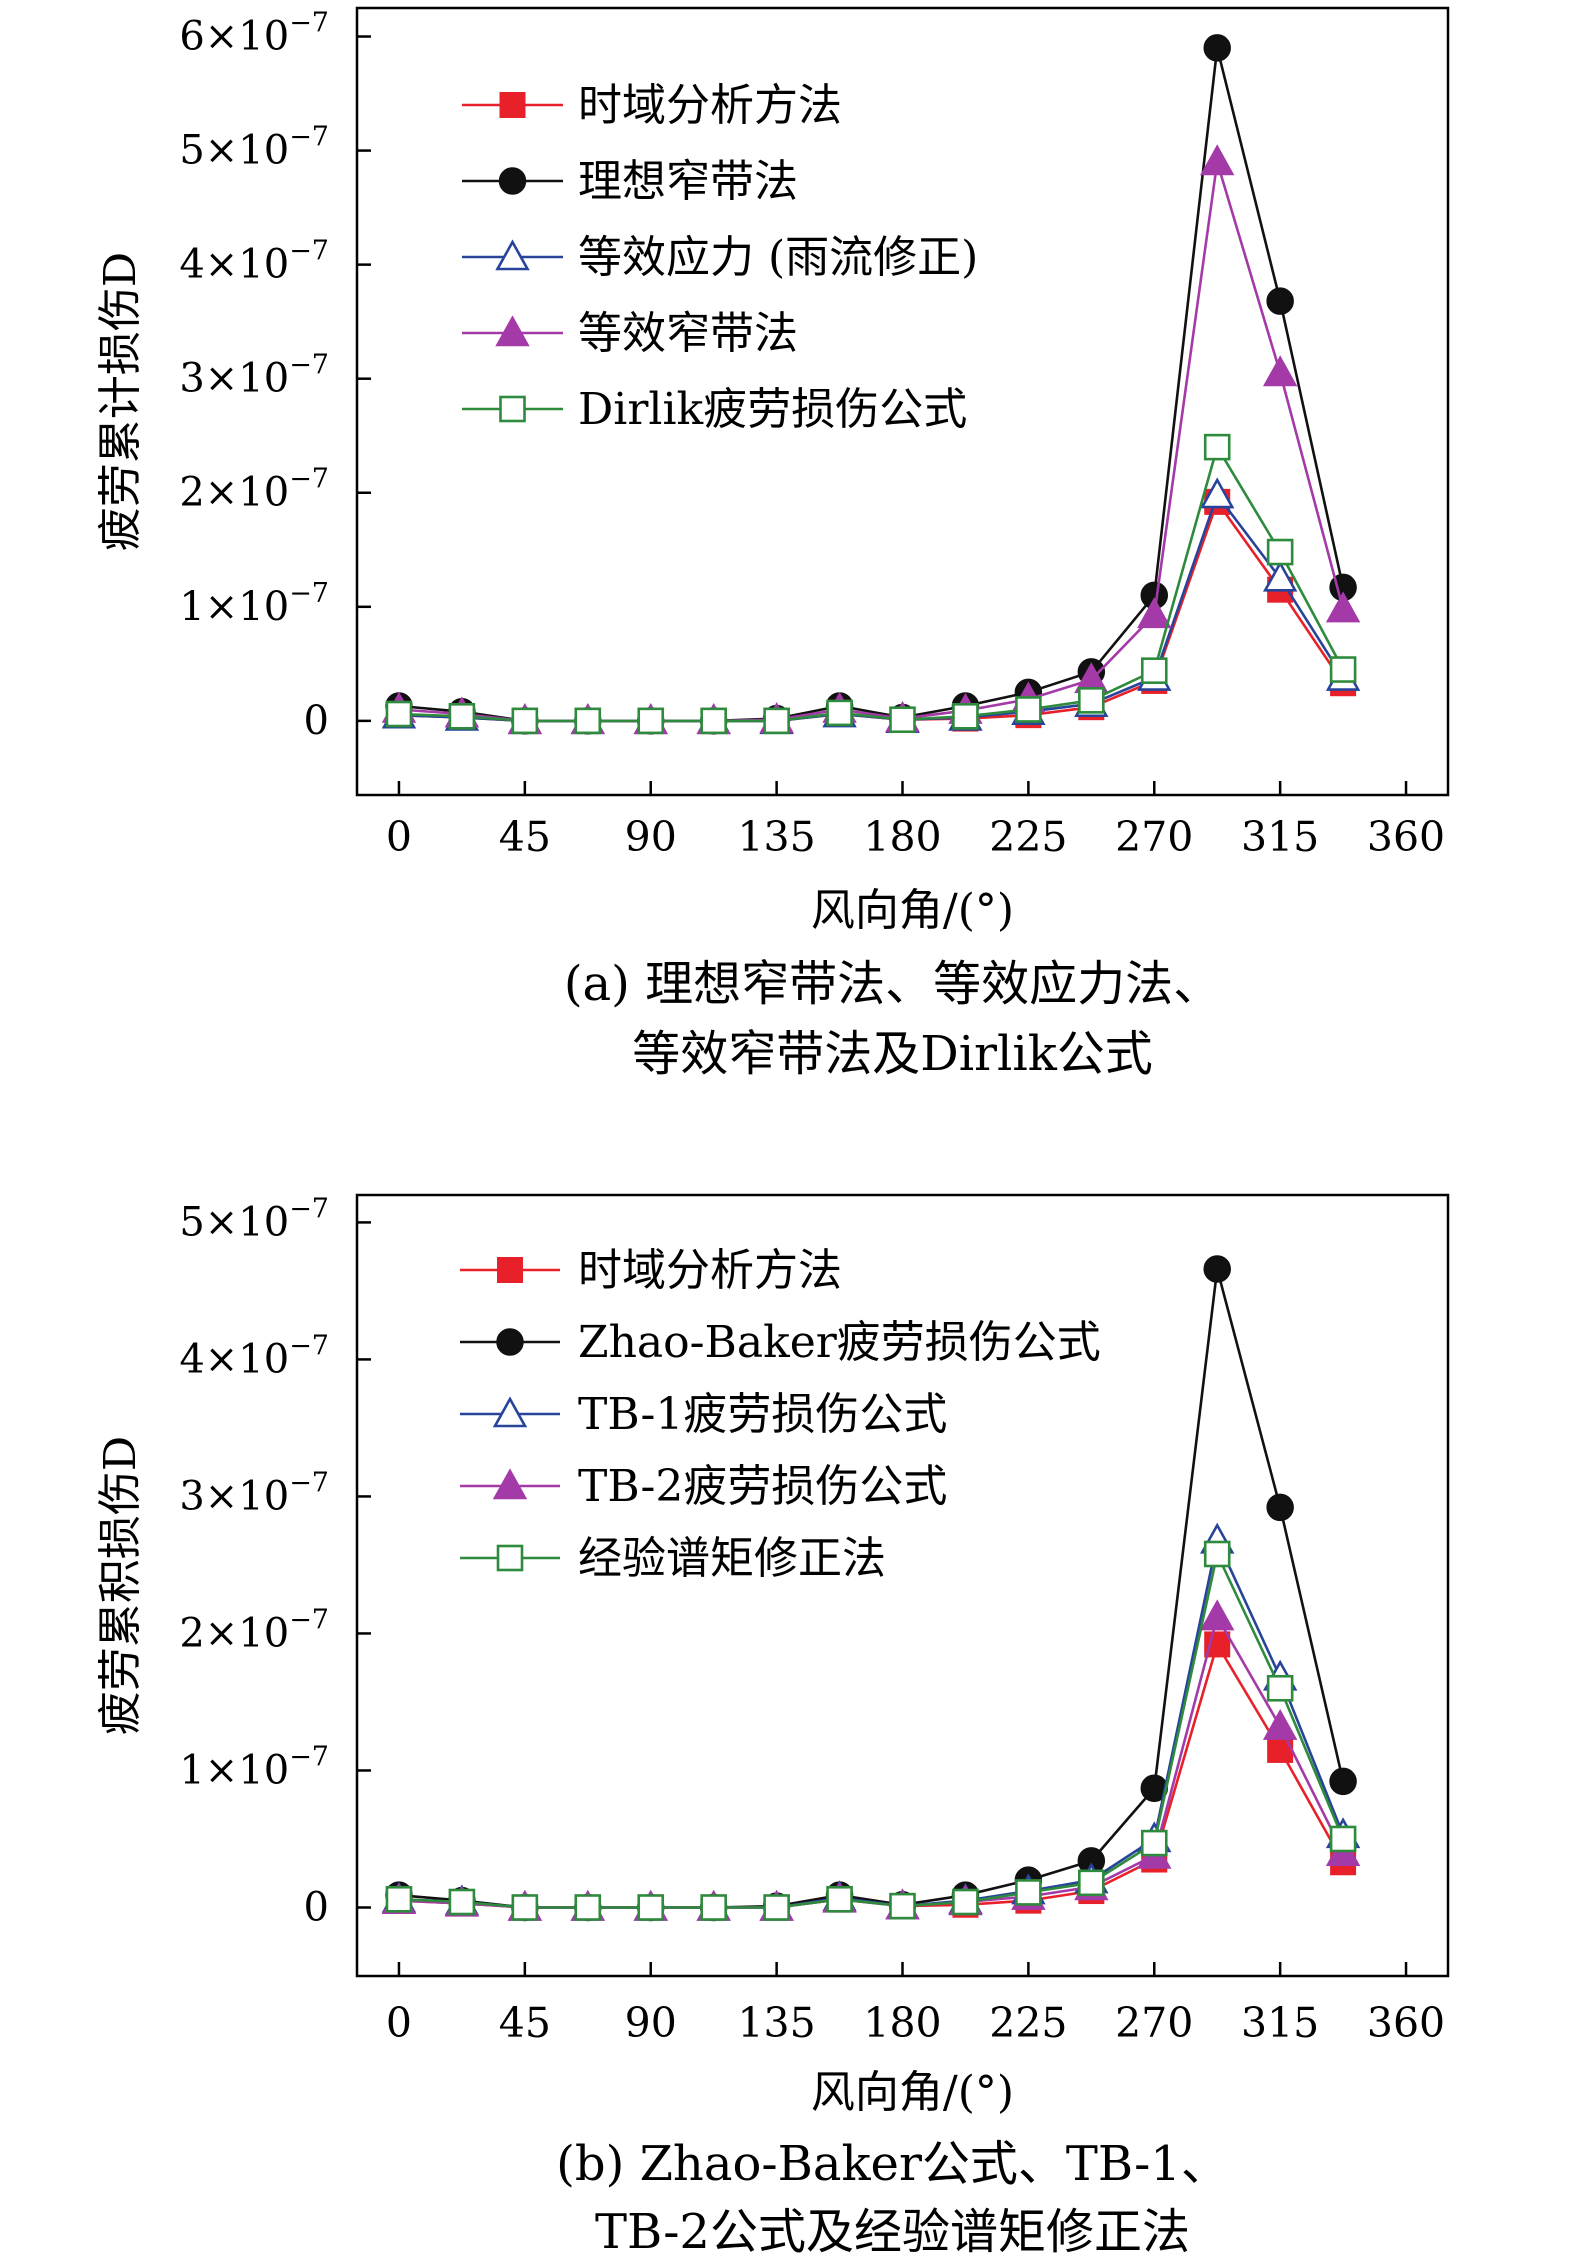  Describe the element at coordinates (1154, 837) in the screenshot. I see `x-tick-label: 270` at that location.